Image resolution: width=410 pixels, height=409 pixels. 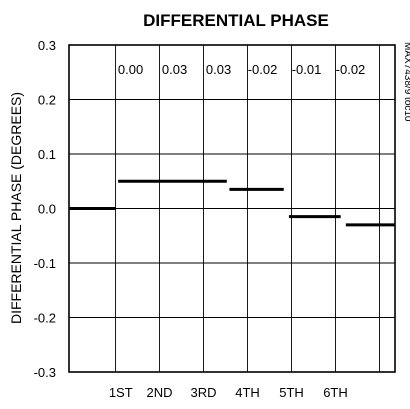 I want to click on y-tick-label: 0.1, so click(x=47, y=154).